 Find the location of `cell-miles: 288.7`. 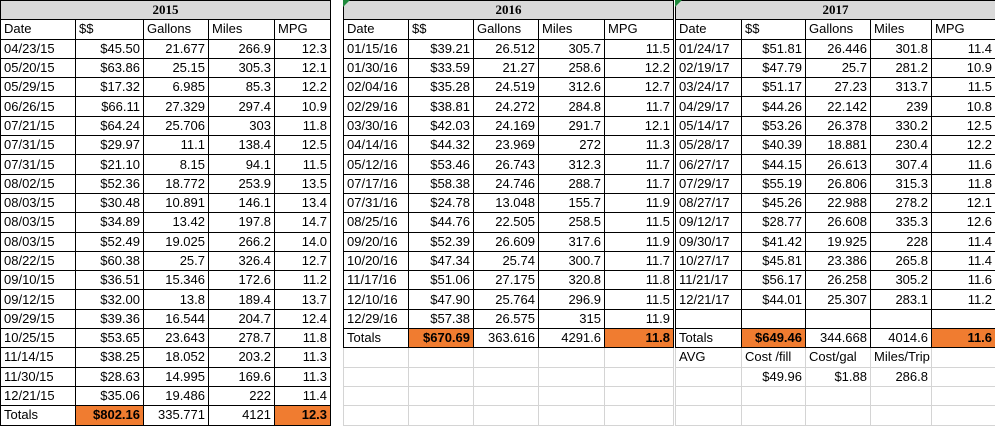

cell-miles: 288.7 is located at coordinates (571, 183).